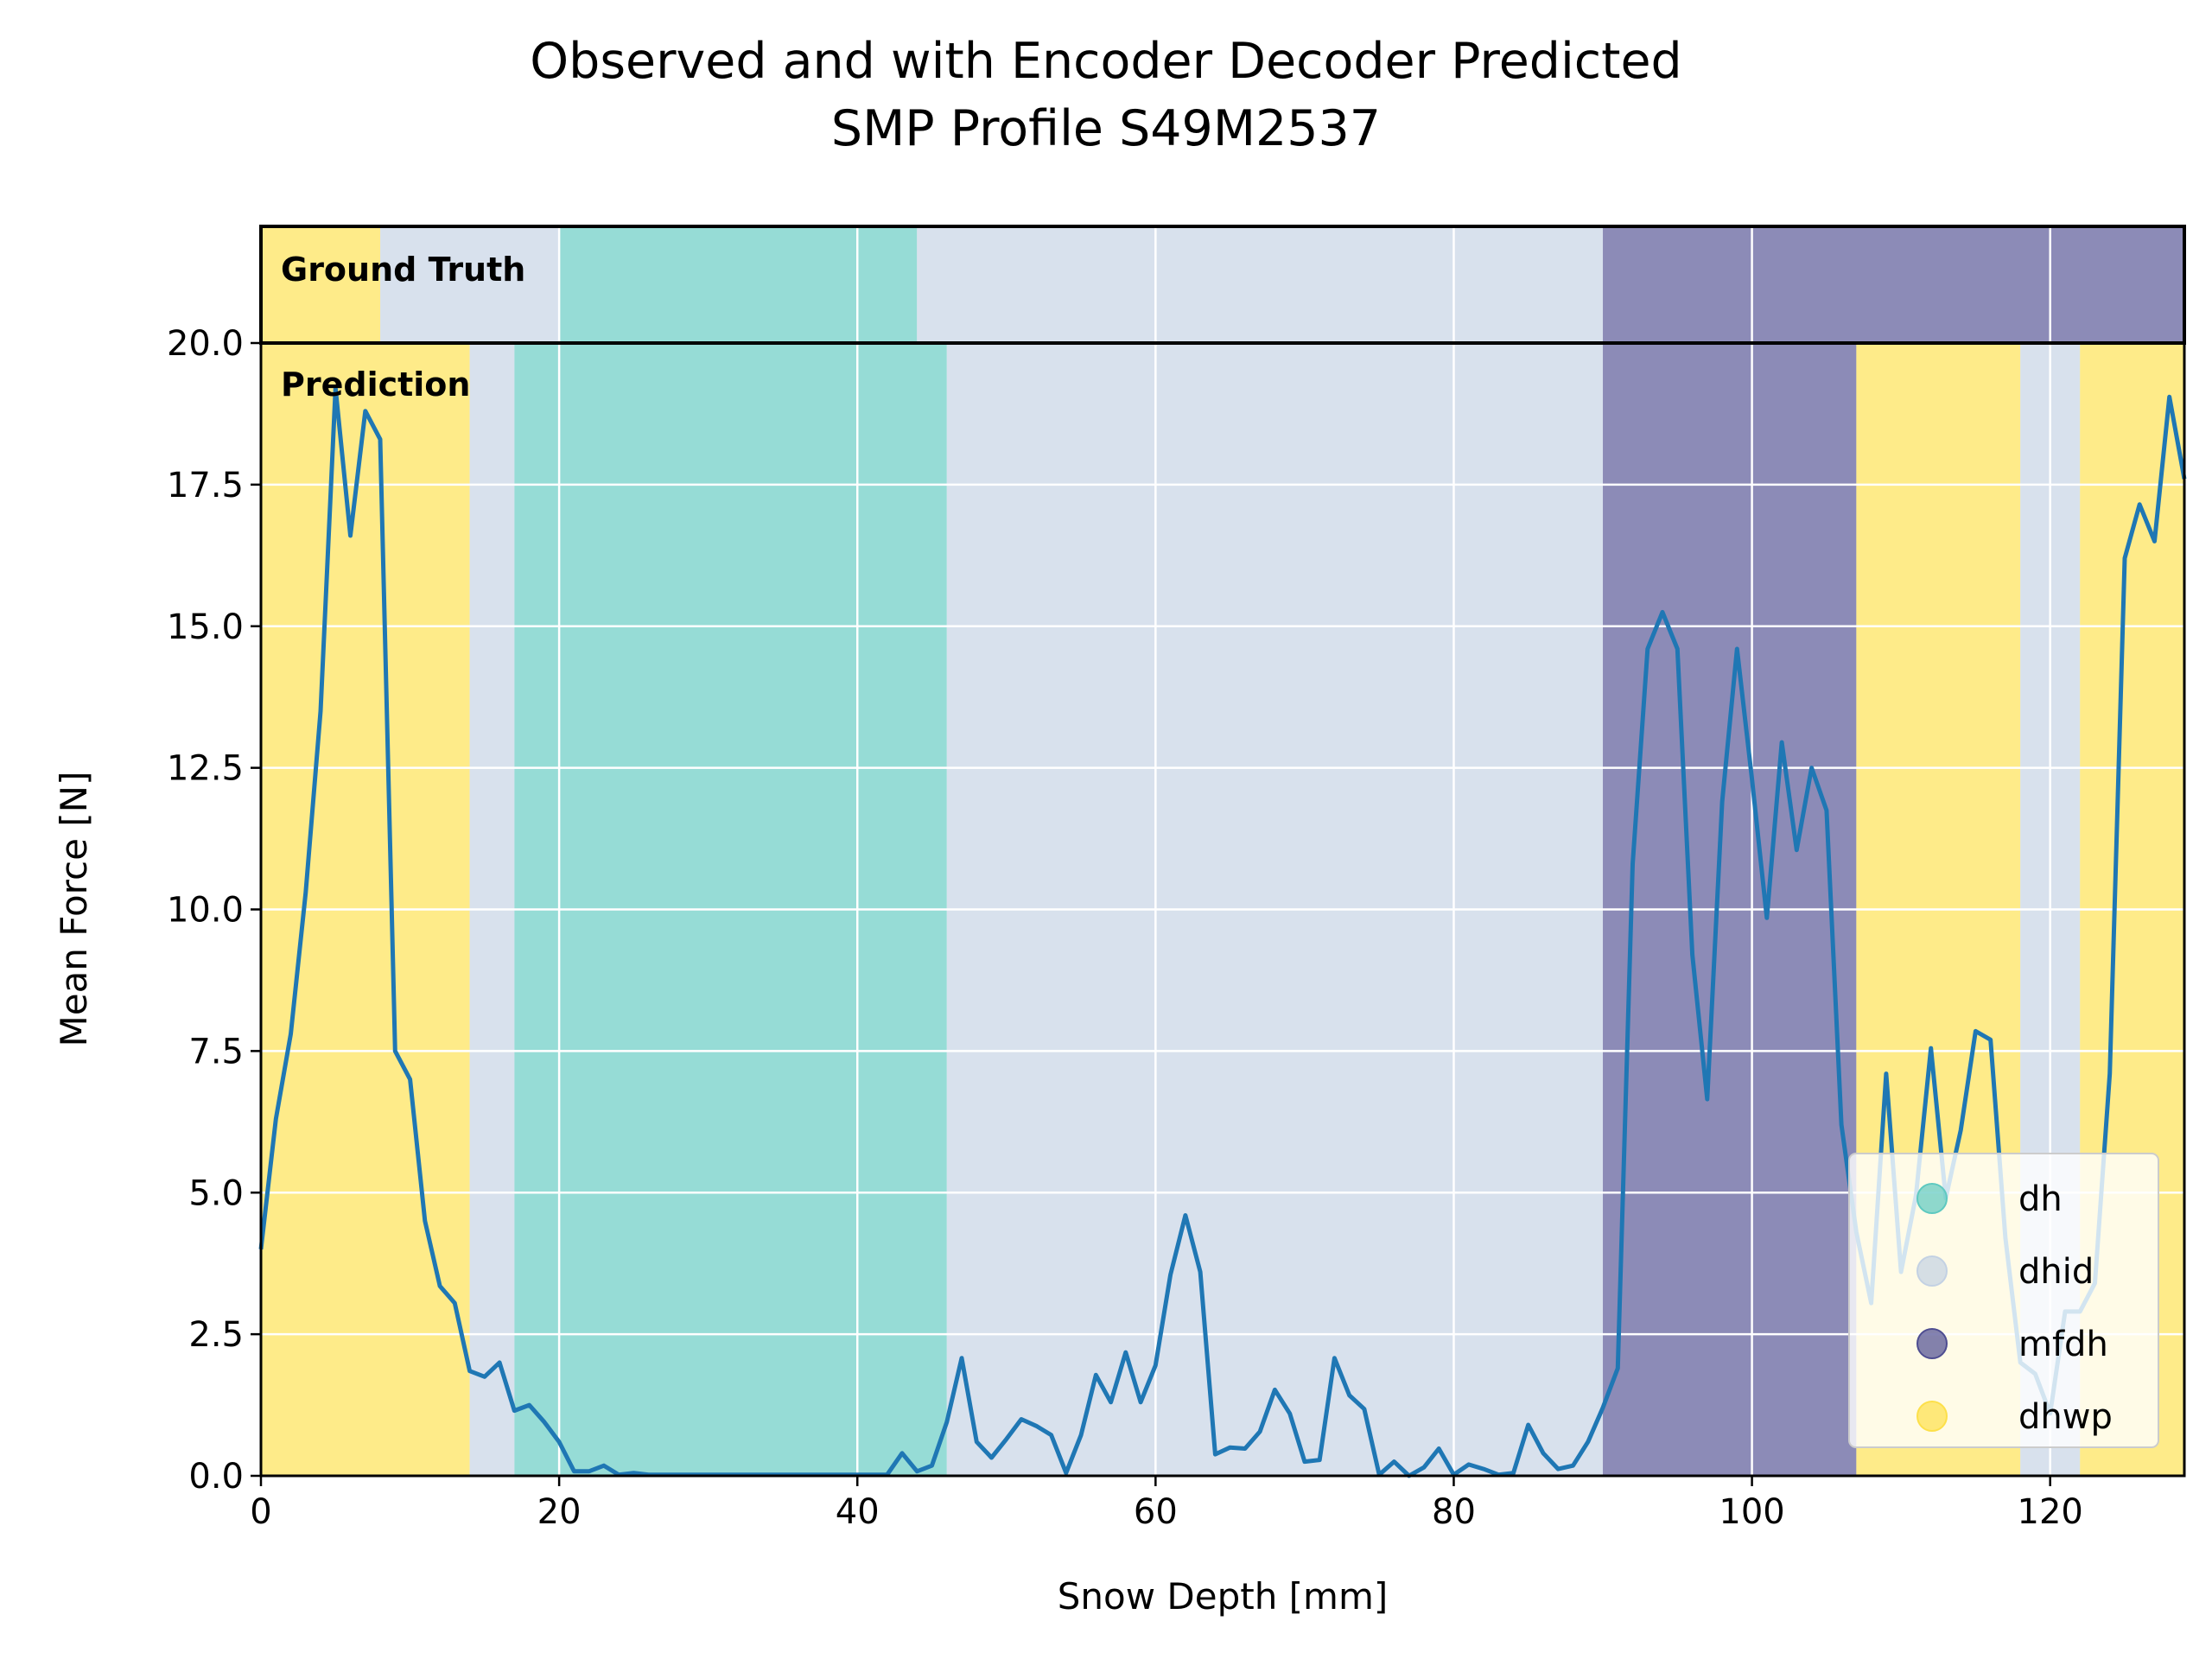 Image resolution: width=2212 pixels, height=1659 pixels. Describe the element at coordinates (559, 1512) in the screenshot. I see `x-tick-label: 20` at that location.